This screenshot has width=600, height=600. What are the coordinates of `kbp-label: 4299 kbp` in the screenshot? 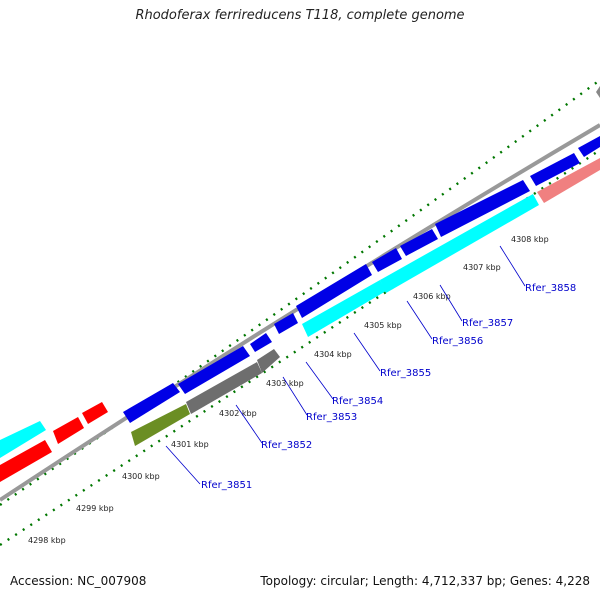 It's located at (95, 508).